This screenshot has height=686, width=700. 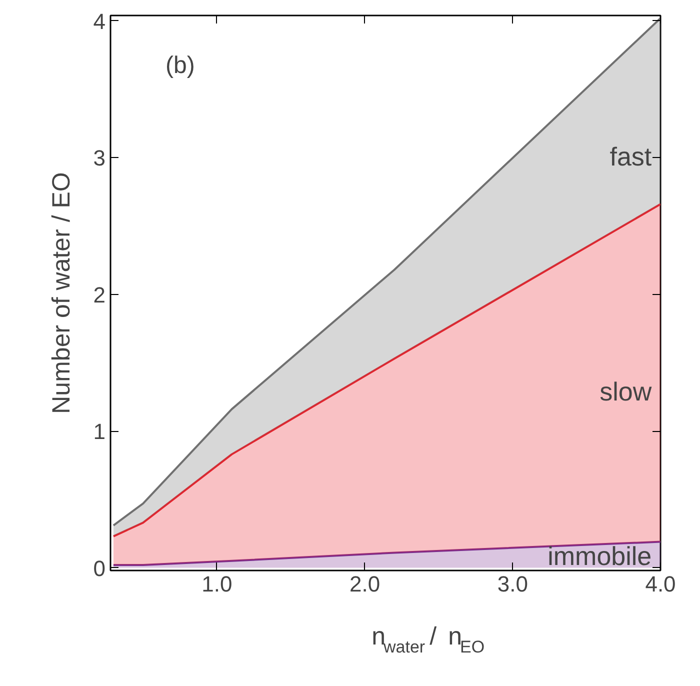 What do you see at coordinates (365, 584) in the screenshot?
I see `x-tick-label: 2.0` at bounding box center [365, 584].